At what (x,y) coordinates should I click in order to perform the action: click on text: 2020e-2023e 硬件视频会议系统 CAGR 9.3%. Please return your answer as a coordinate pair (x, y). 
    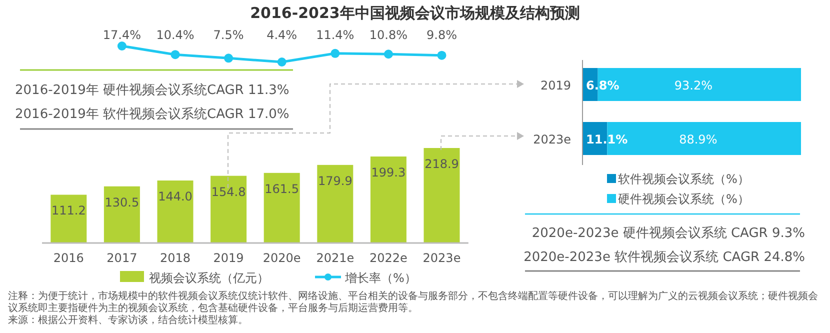
    Looking at the image, I should click on (668, 233).